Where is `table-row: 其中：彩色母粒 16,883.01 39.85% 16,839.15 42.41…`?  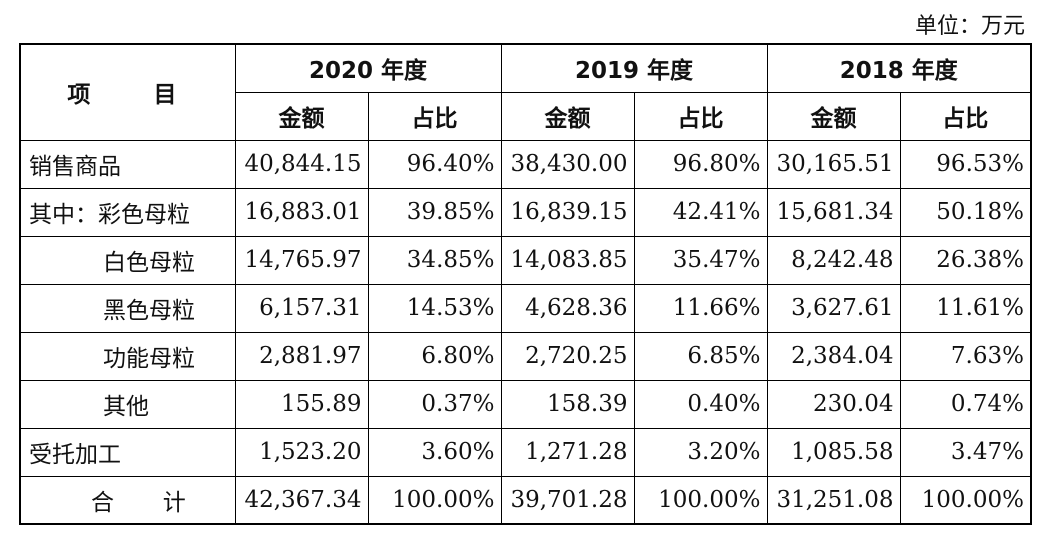
table-row: 其中：彩色母粒 16,883.01 39.85% 16,839.15 42.41… is located at coordinates (525, 212).